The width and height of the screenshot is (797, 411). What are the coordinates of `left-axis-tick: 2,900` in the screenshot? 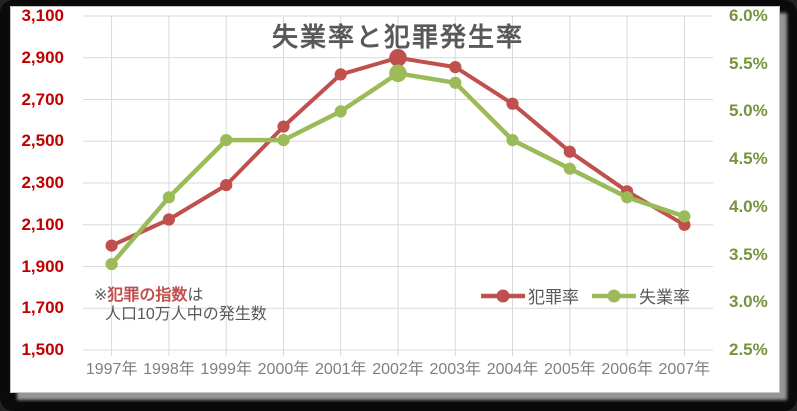 It's located at (42, 57).